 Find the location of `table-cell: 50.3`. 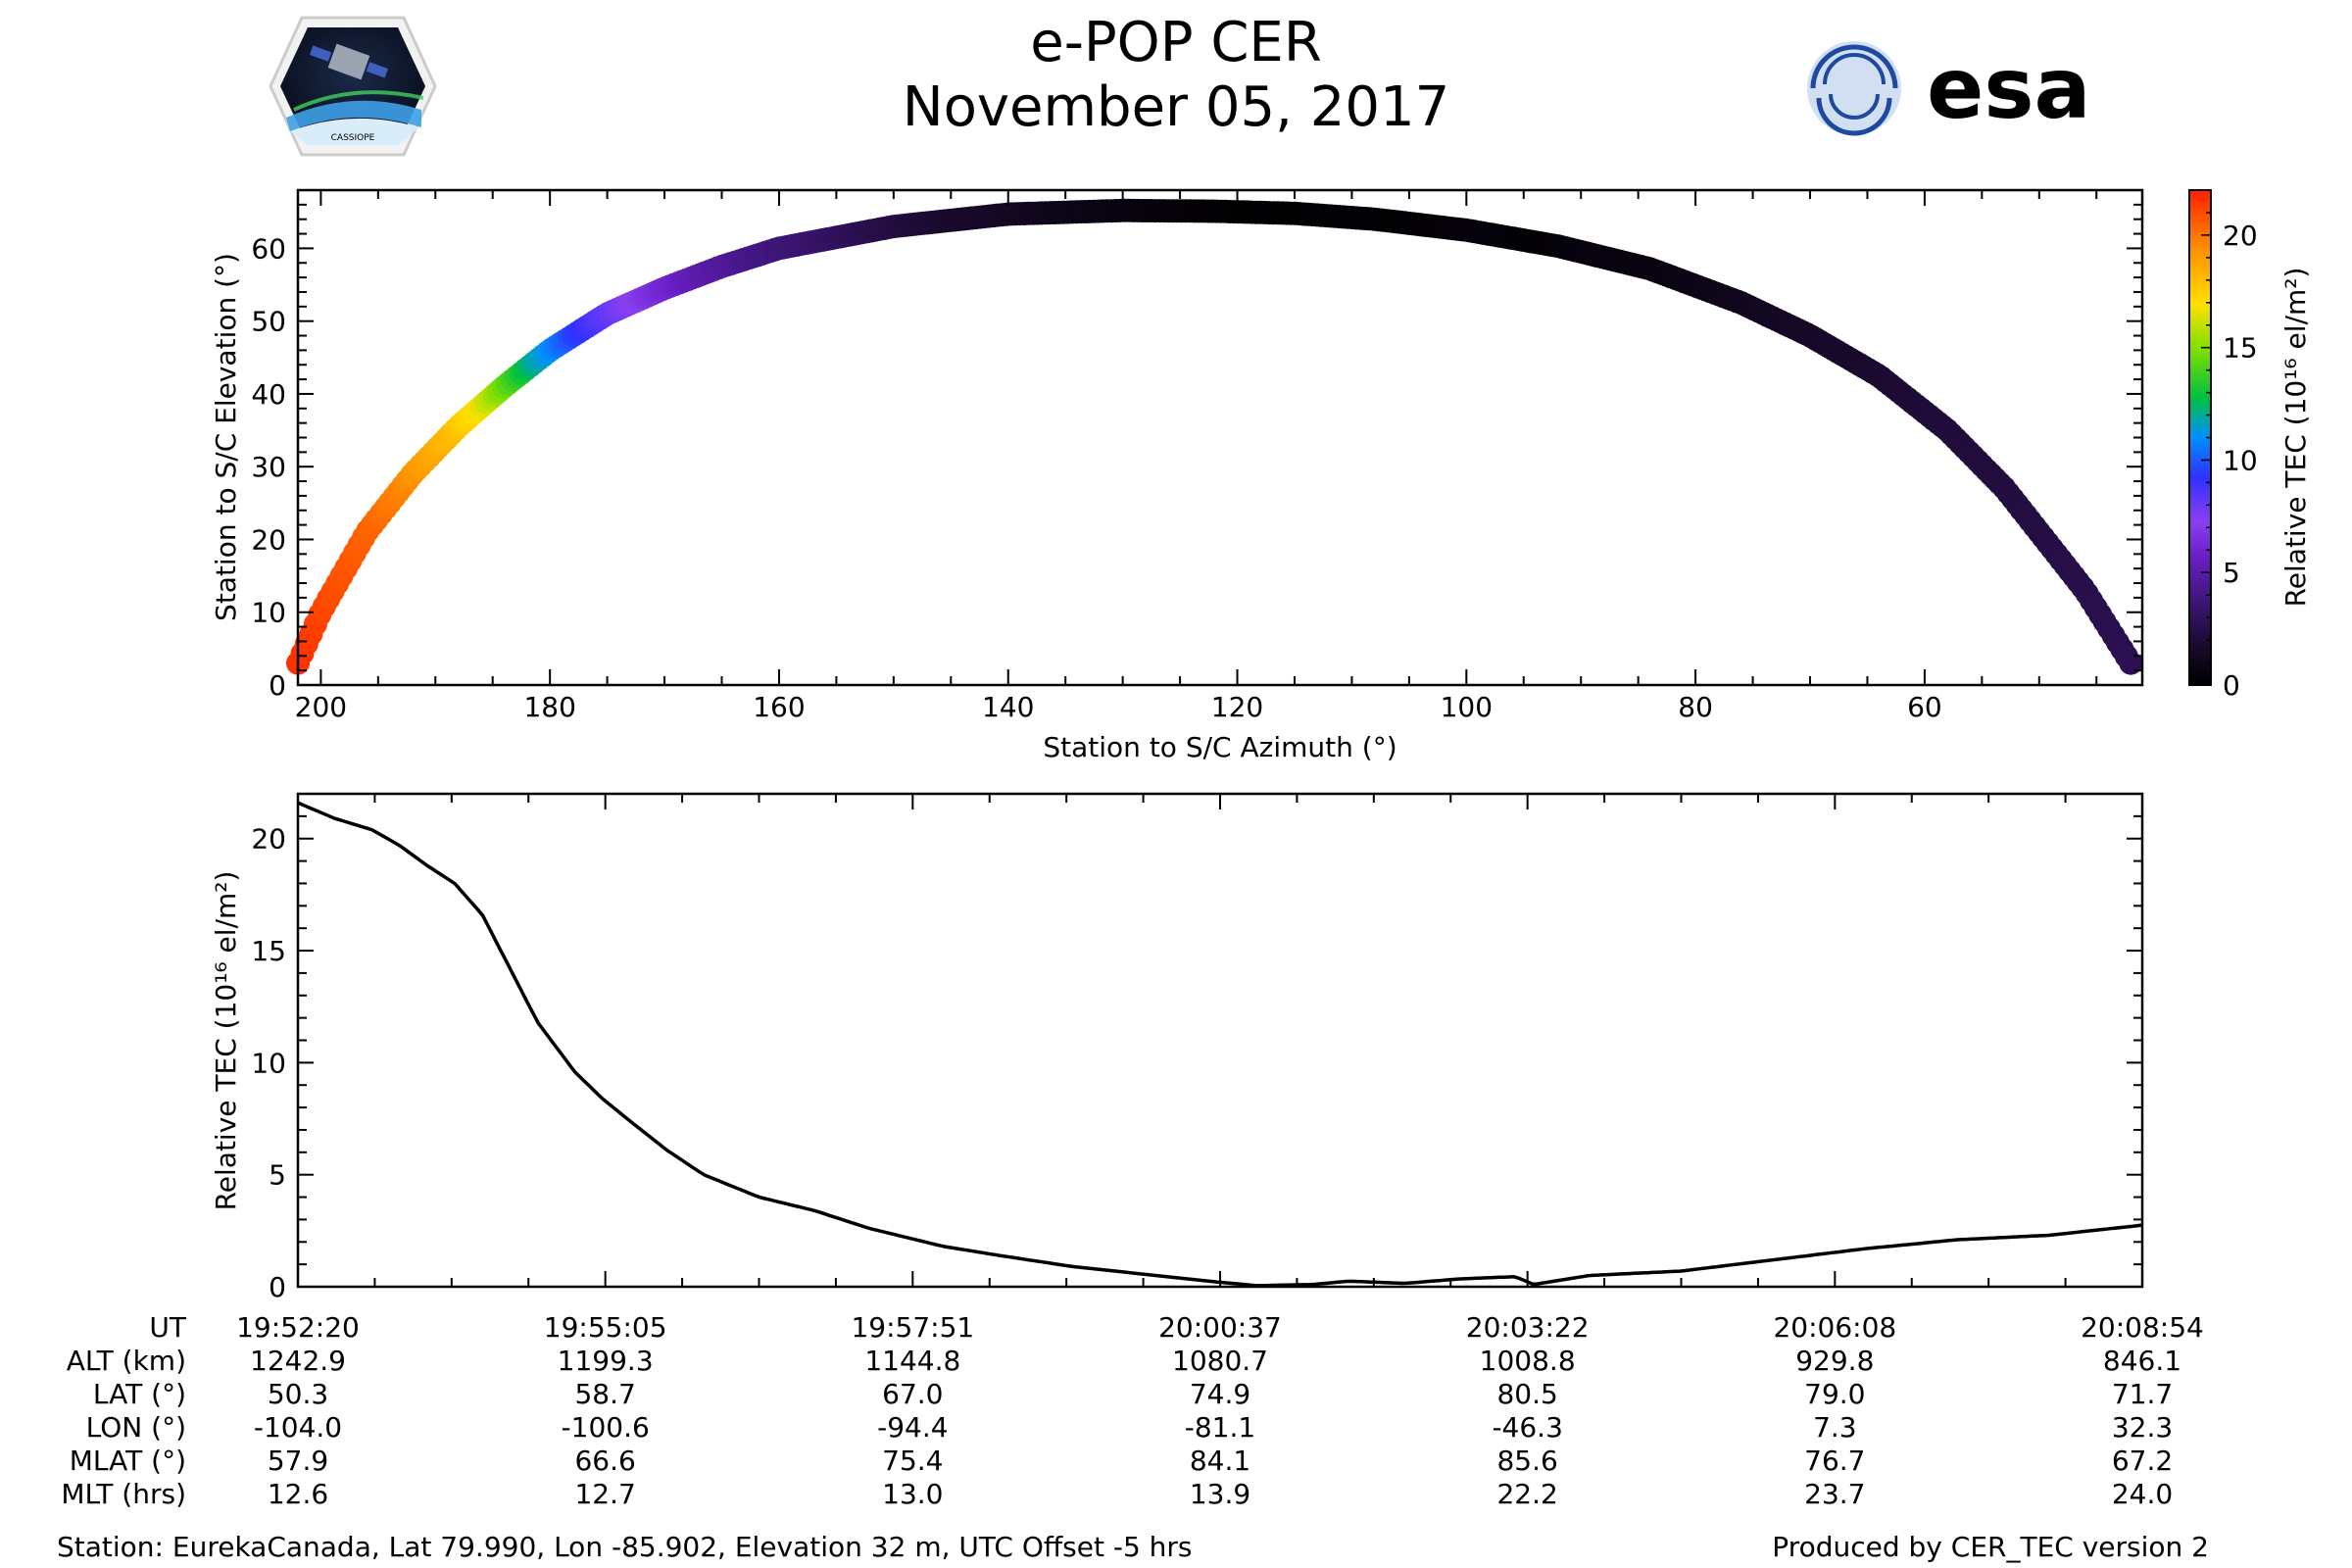

table-cell: 50.3 is located at coordinates (298, 1394).